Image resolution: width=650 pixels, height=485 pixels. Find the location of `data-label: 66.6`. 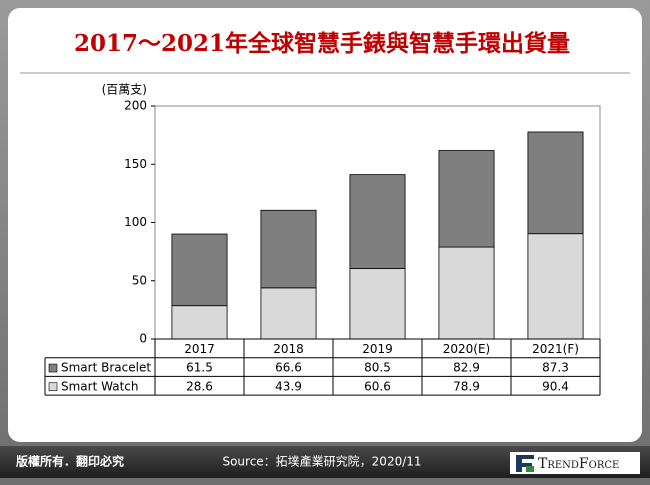

data-label: 66.6 is located at coordinates (288, 368).